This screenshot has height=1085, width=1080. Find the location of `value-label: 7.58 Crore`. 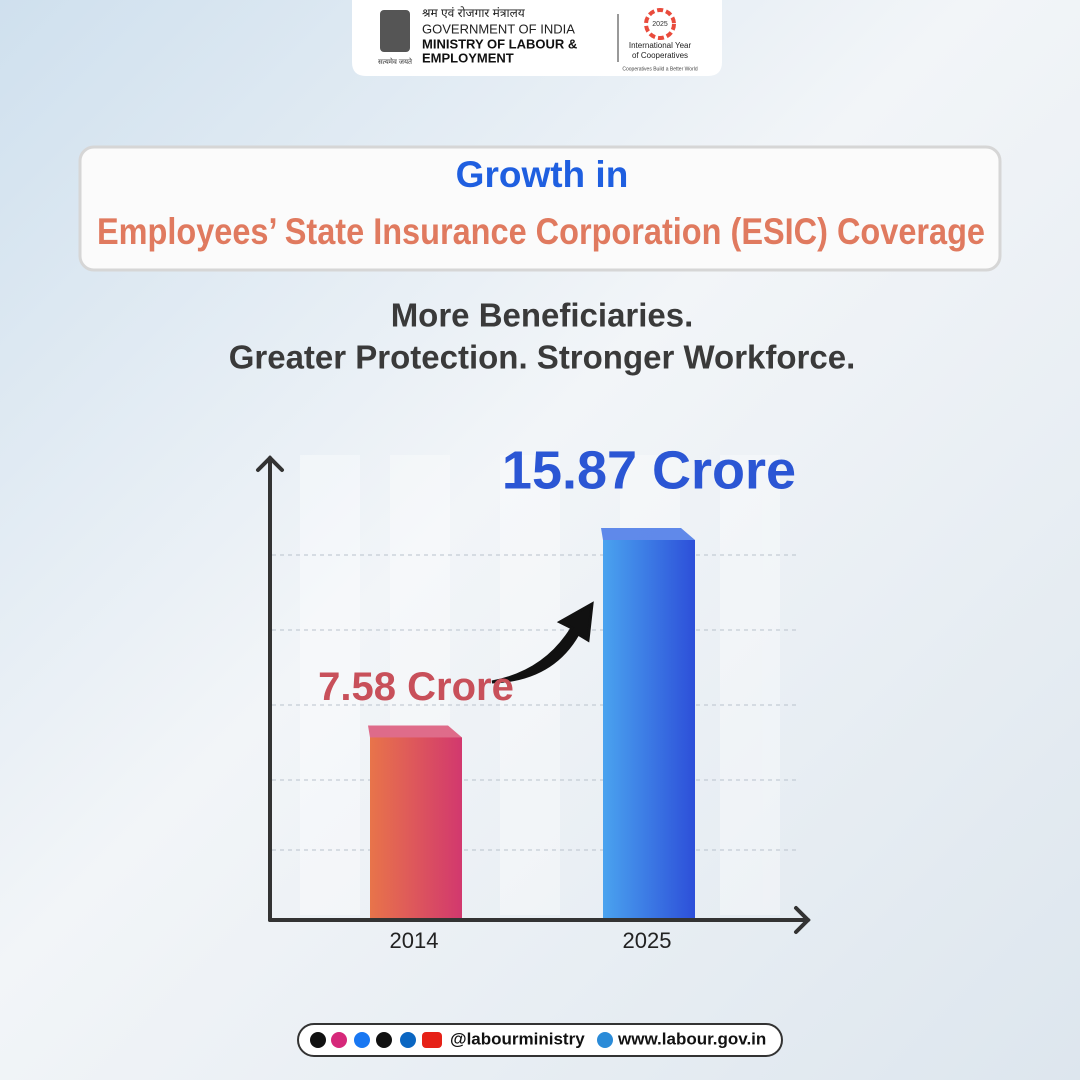

value-label: 7.58 Crore is located at coordinates (416, 687).